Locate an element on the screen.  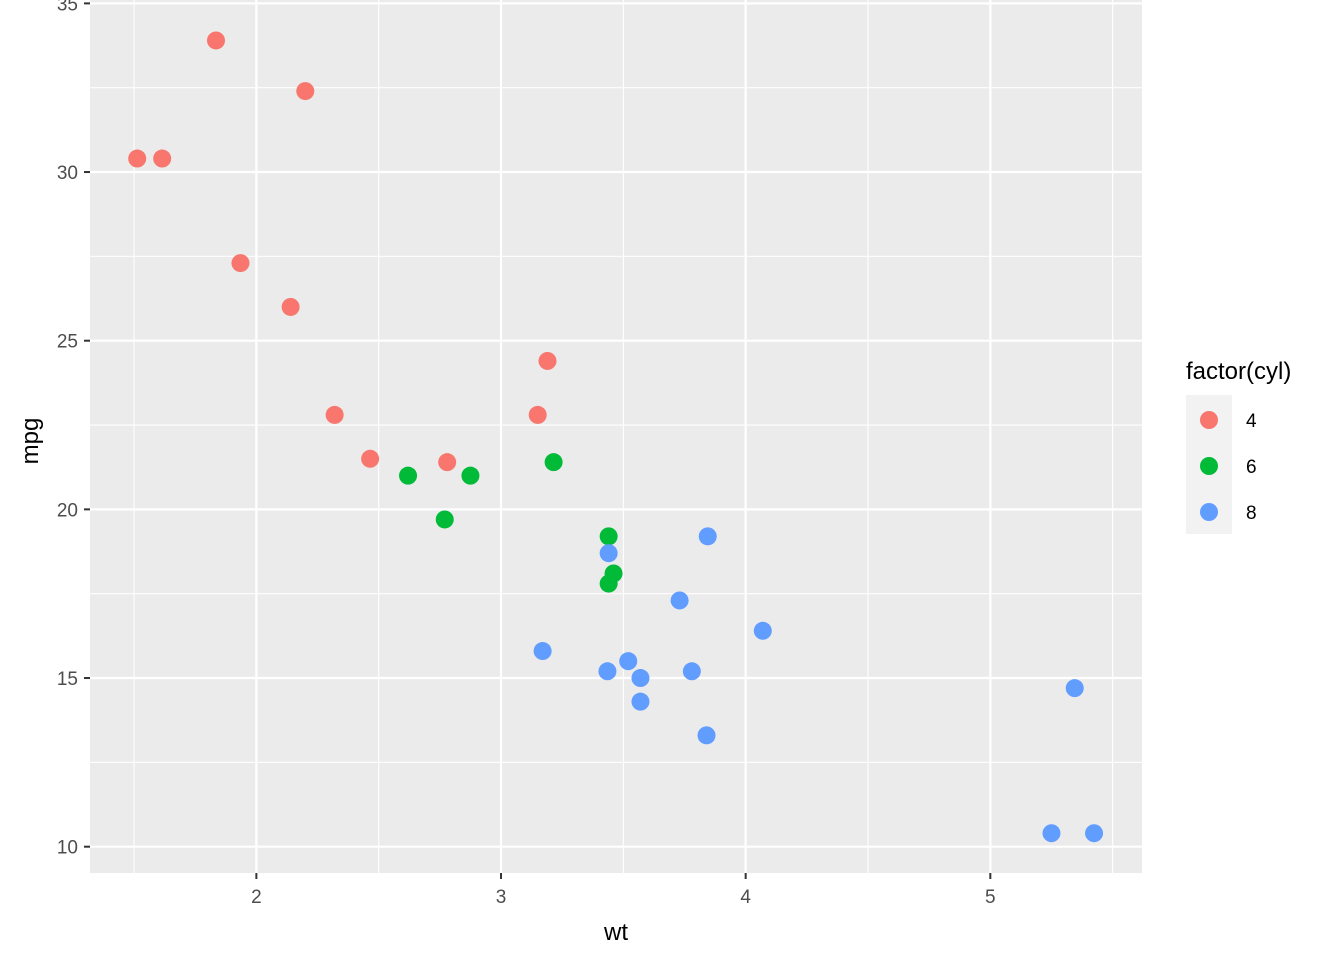
y-tick-label: 25 is located at coordinates (67, 342).